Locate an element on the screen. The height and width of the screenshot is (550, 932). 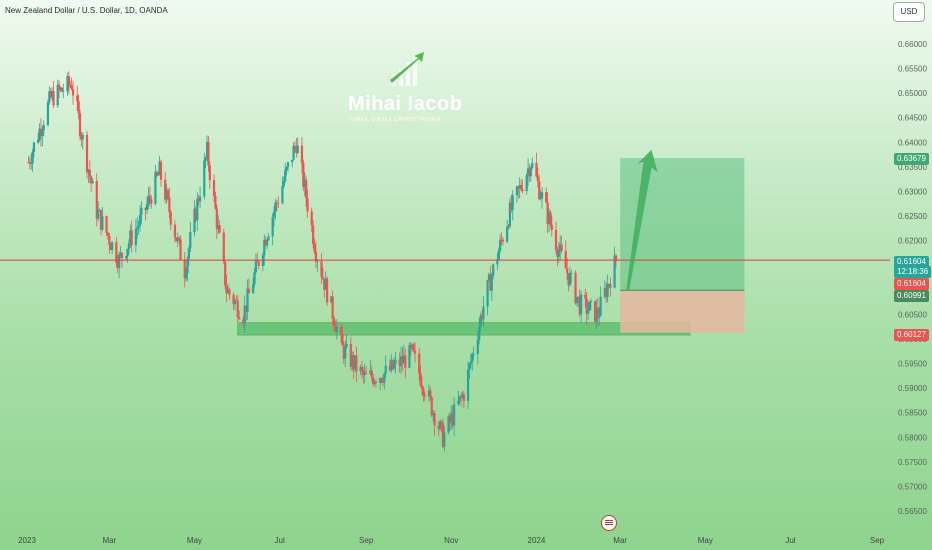
y-tick-label: 0.62000 is located at coordinates (912, 241).